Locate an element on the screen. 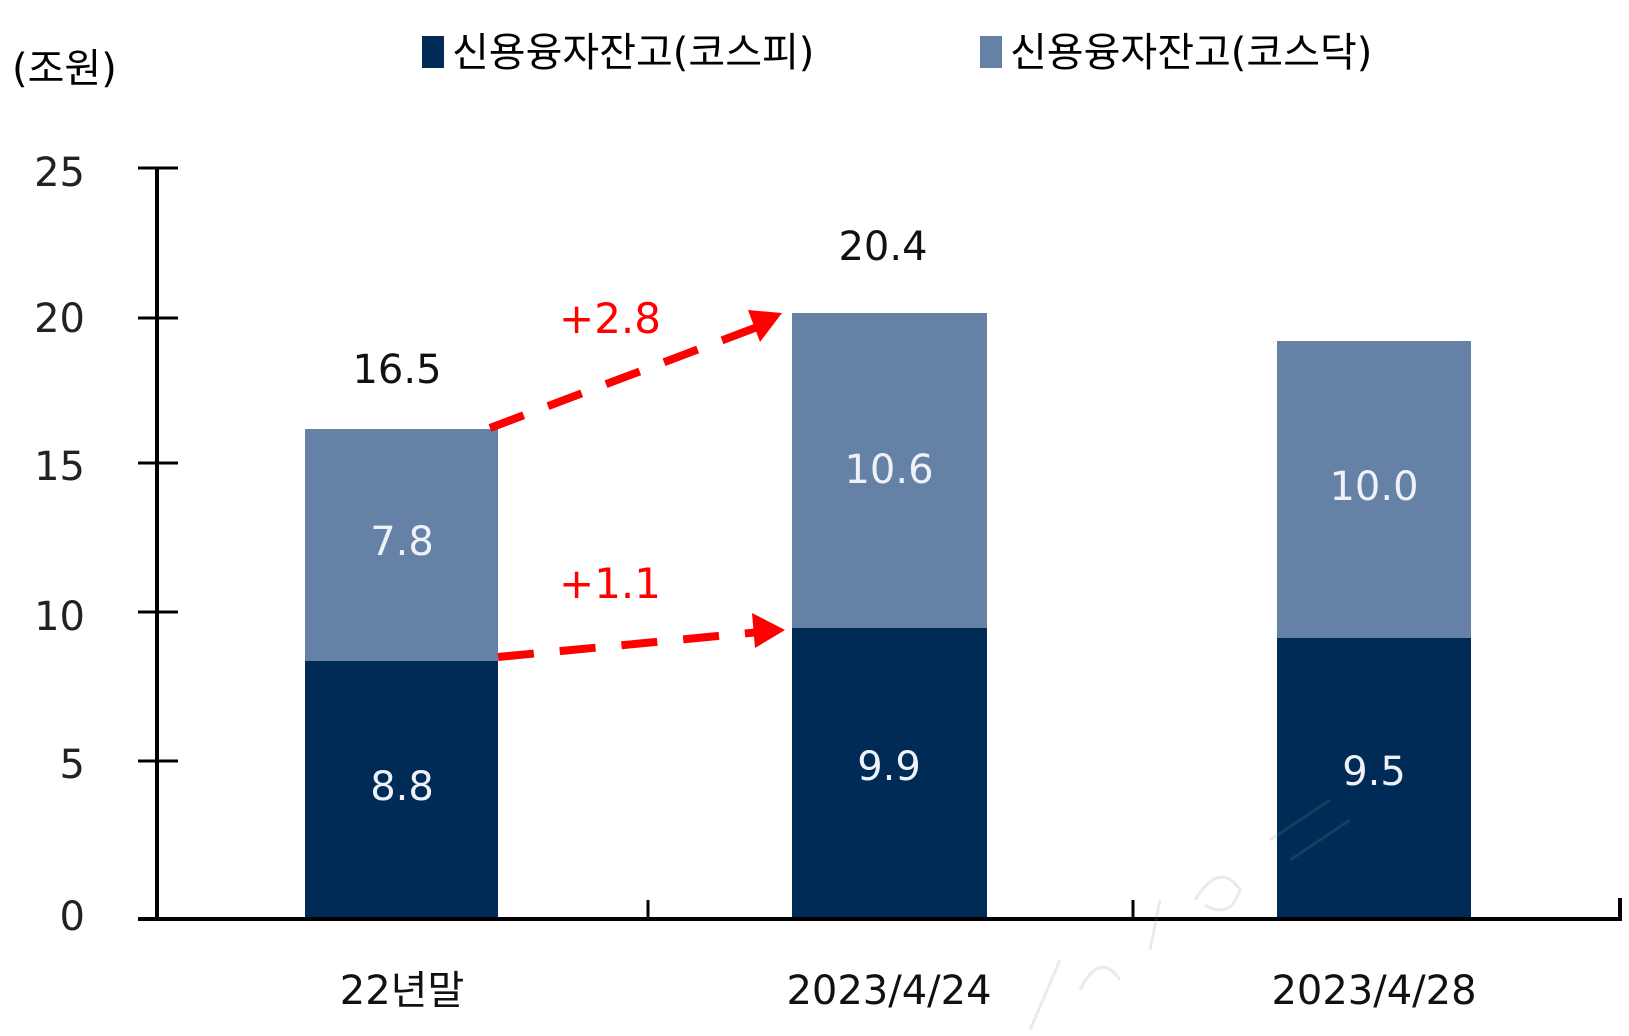 This screenshot has height=1036, width=1629. legend: 신용융자잔고(코스피) 신용융자잔고(코스닥) is located at coordinates (897, 53).